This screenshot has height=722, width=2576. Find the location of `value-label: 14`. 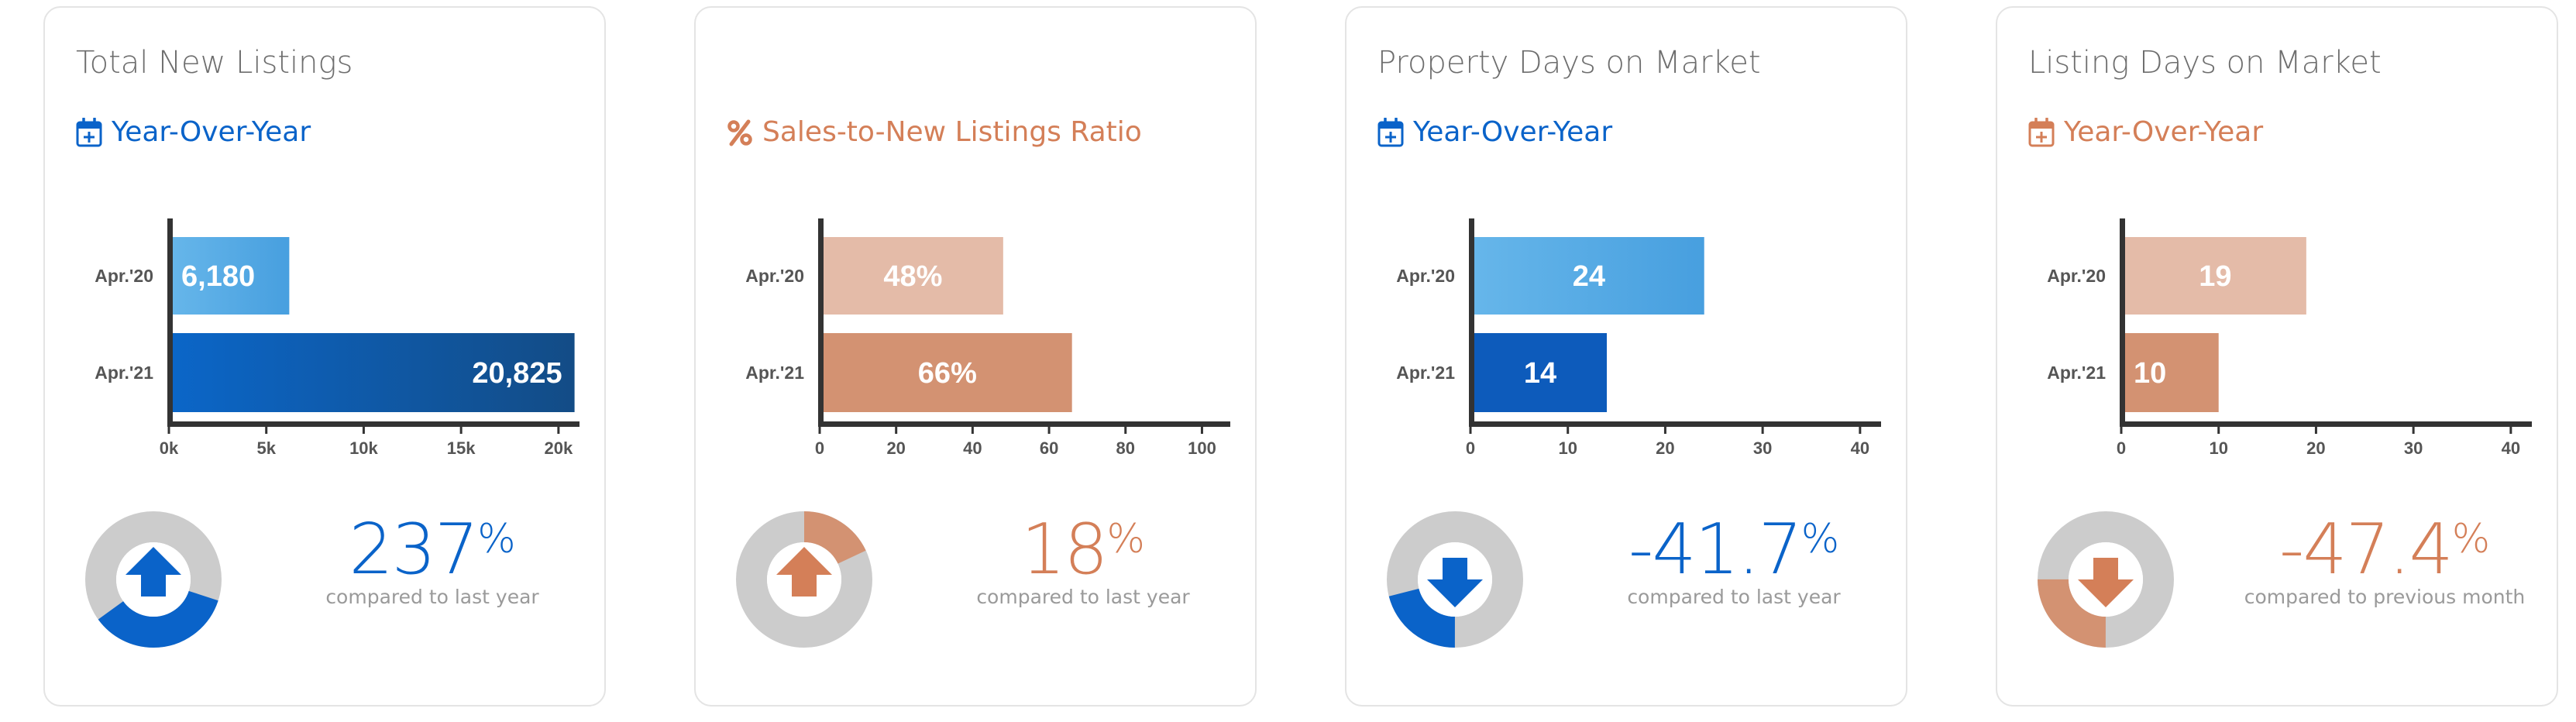

value-label: 14 is located at coordinates (1540, 374).